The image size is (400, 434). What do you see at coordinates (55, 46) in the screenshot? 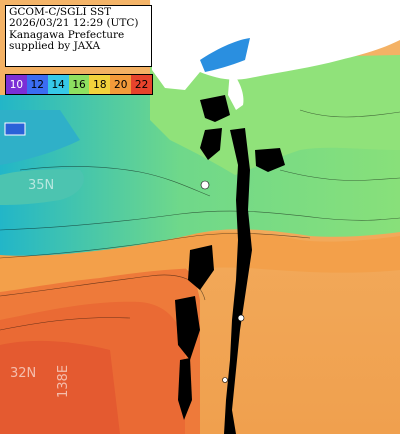
I see `caption-line-4: supplied by JAXA` at bounding box center [55, 46].